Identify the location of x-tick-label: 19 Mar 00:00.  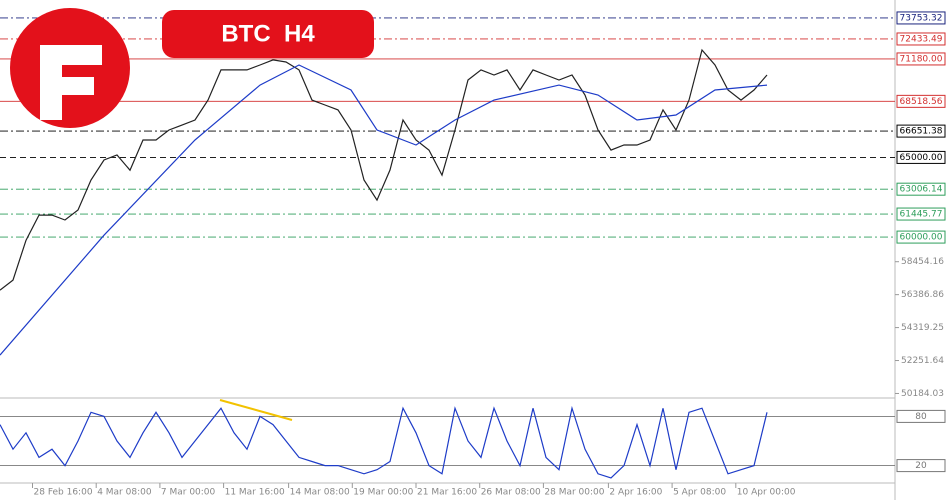
(383, 493).